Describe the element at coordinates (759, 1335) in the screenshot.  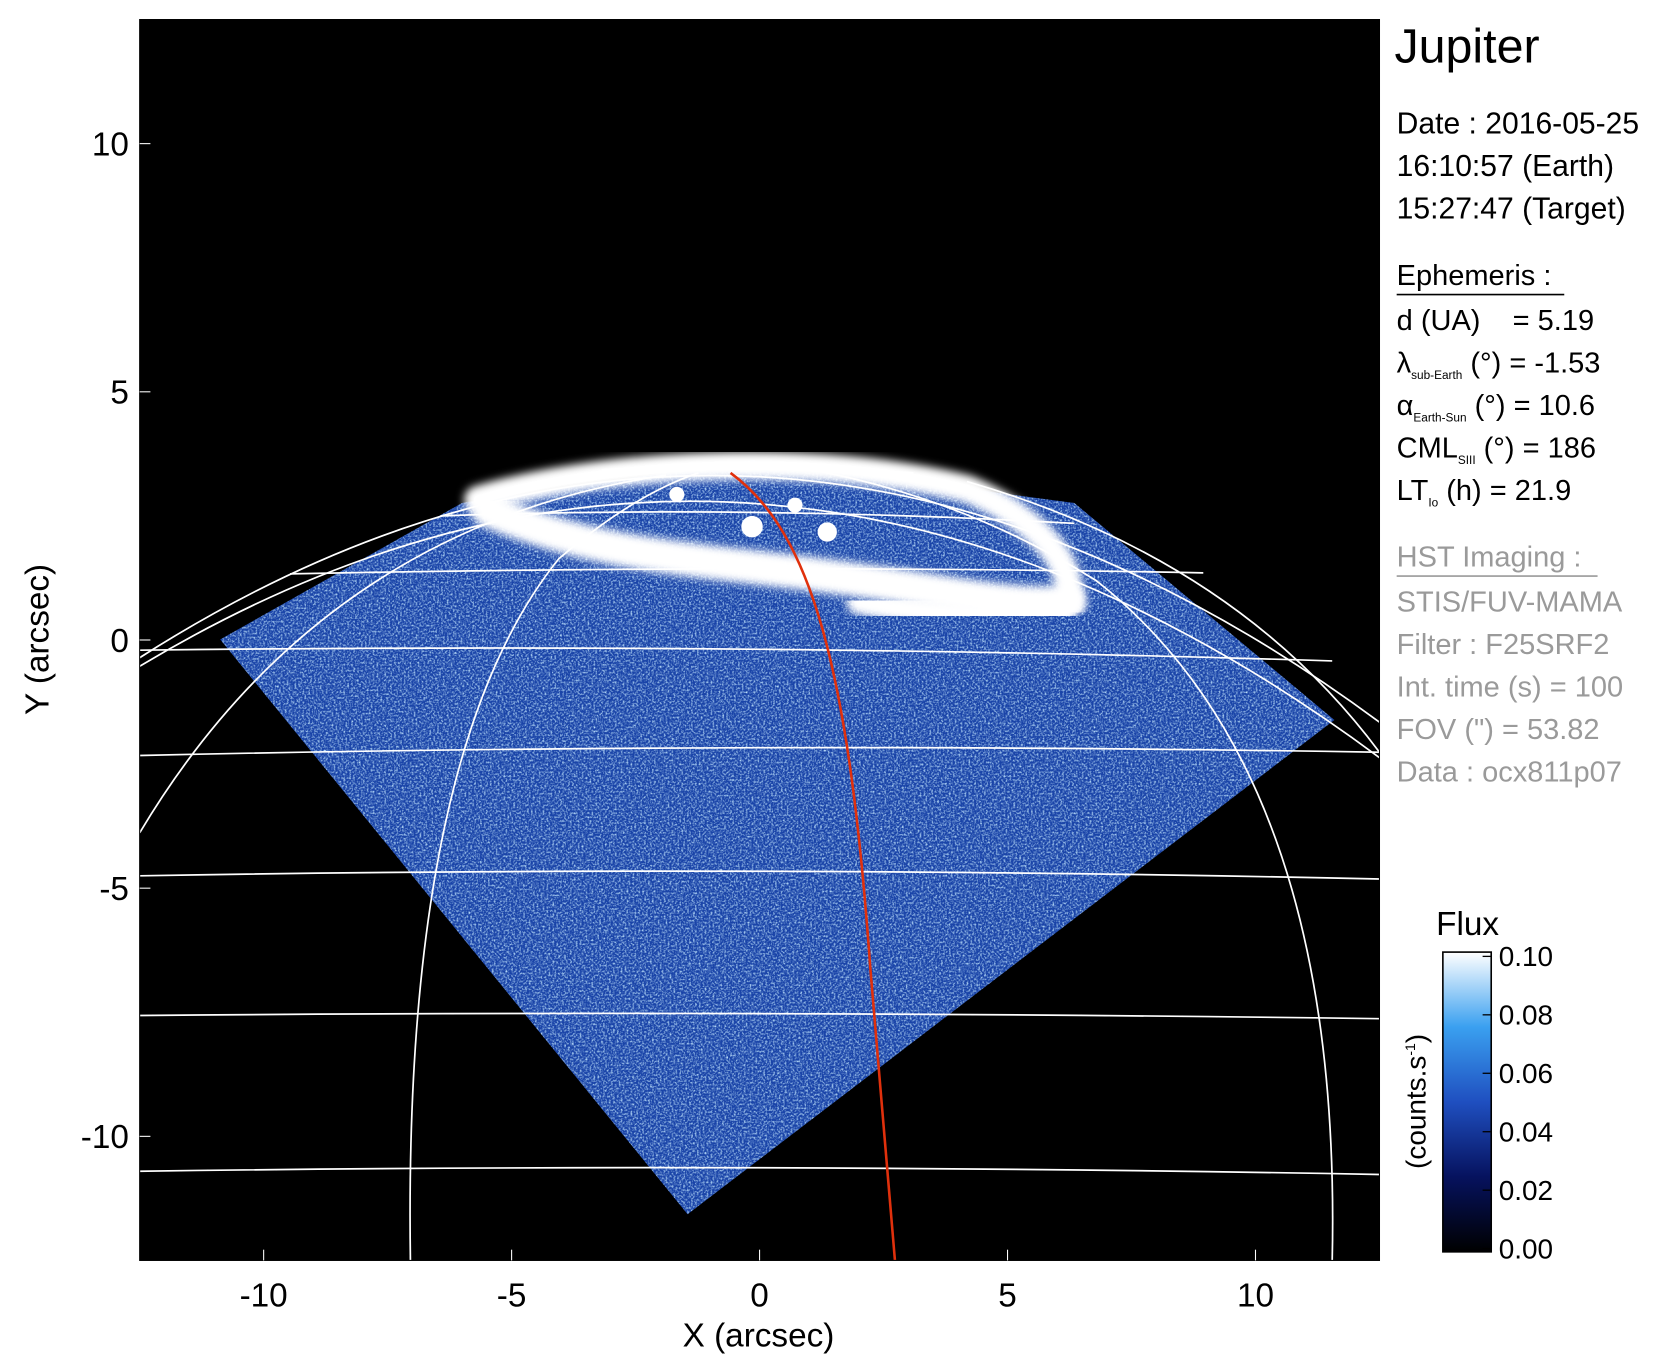
I see `x-axis-label: X (arcsec)` at that location.